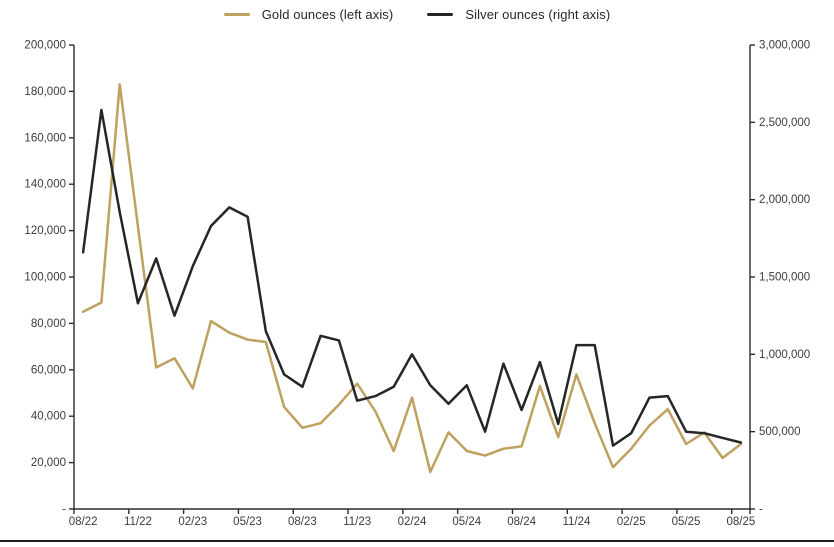 This screenshot has width=834, height=547. What do you see at coordinates (440, 14) in the screenshot?
I see `silver-series-swatch-icon` at bounding box center [440, 14].